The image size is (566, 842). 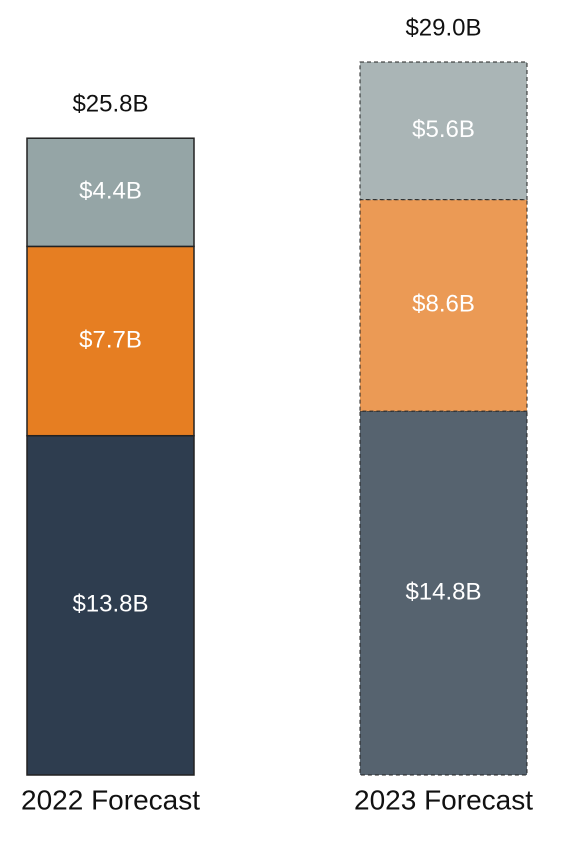 I want to click on total-label: $29.0B, so click(x=443, y=27).